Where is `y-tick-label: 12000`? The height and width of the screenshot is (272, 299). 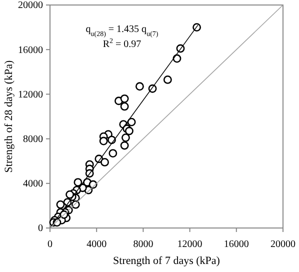 y-tick-label: 12000 is located at coordinates (30, 94).